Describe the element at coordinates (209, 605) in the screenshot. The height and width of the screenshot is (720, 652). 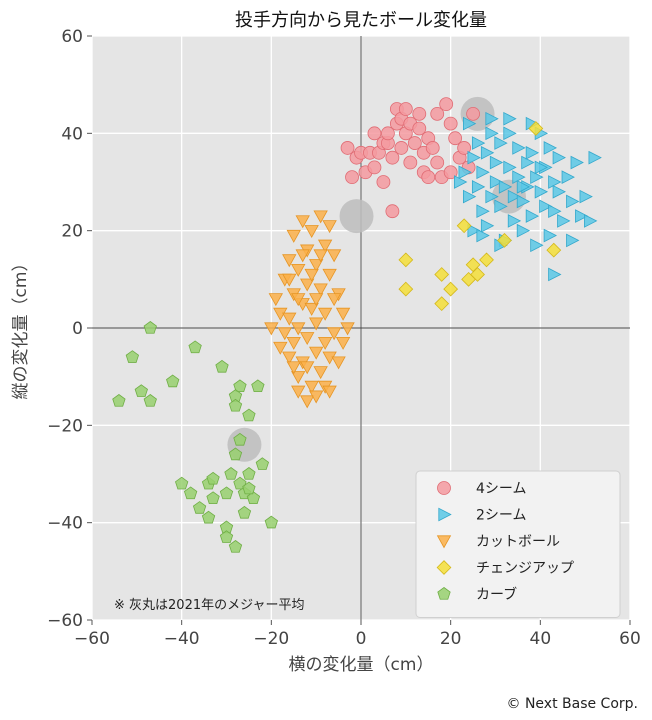
I see `average-note: ※ 灰丸は2021年のメジャー平均` at that location.